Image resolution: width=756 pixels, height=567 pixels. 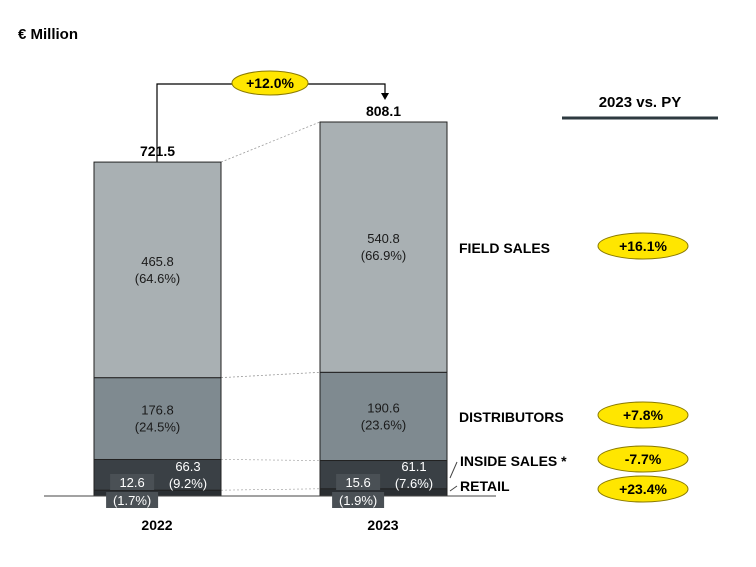 What do you see at coordinates (270, 489) in the screenshot?
I see `connector-retail` at bounding box center [270, 489].